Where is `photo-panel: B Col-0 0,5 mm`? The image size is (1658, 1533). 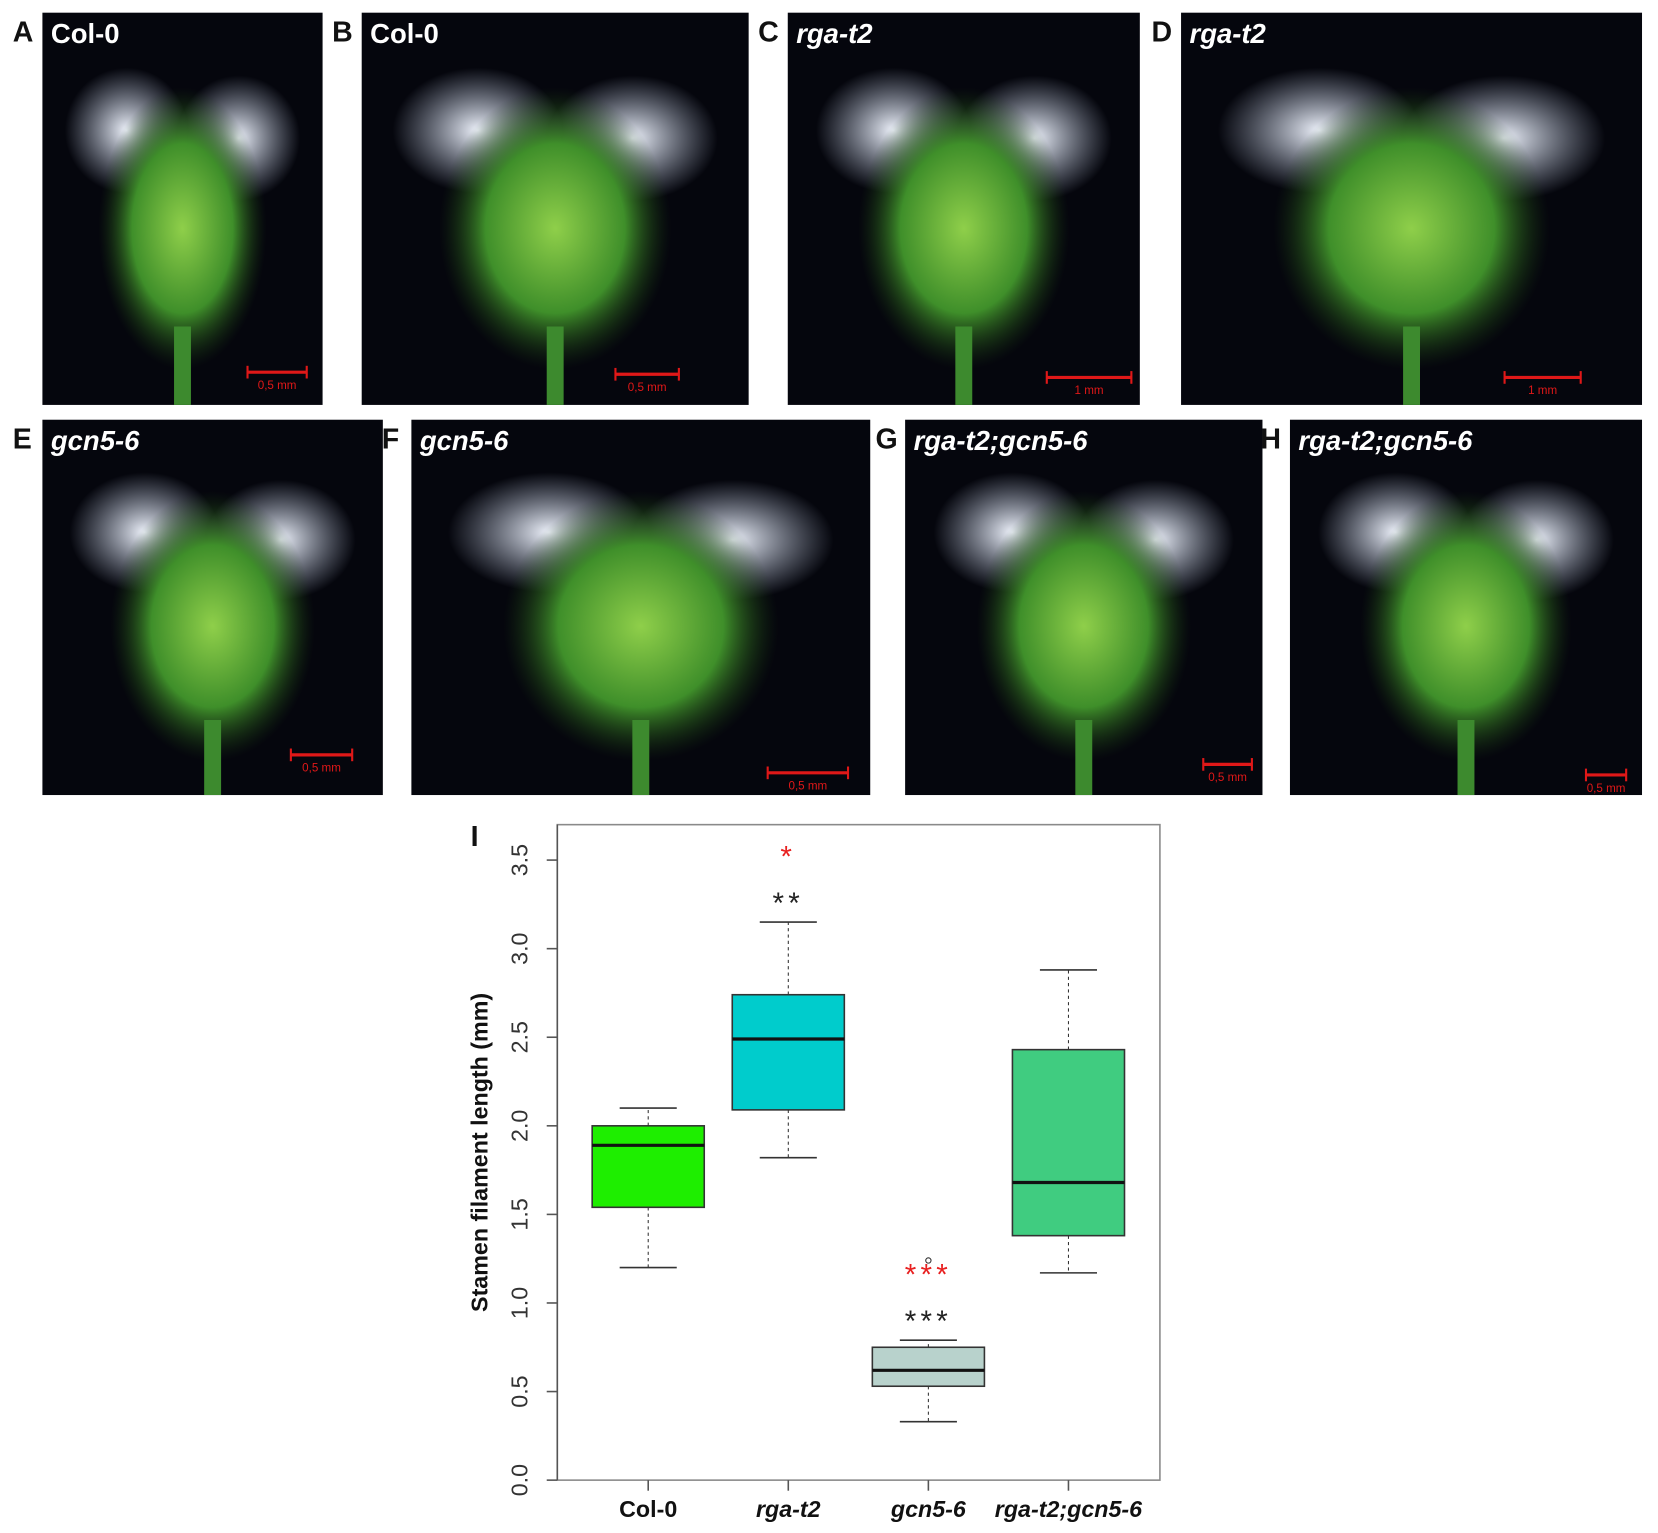 photo-panel: B Col-0 0,5 mm is located at coordinates (540, 208).